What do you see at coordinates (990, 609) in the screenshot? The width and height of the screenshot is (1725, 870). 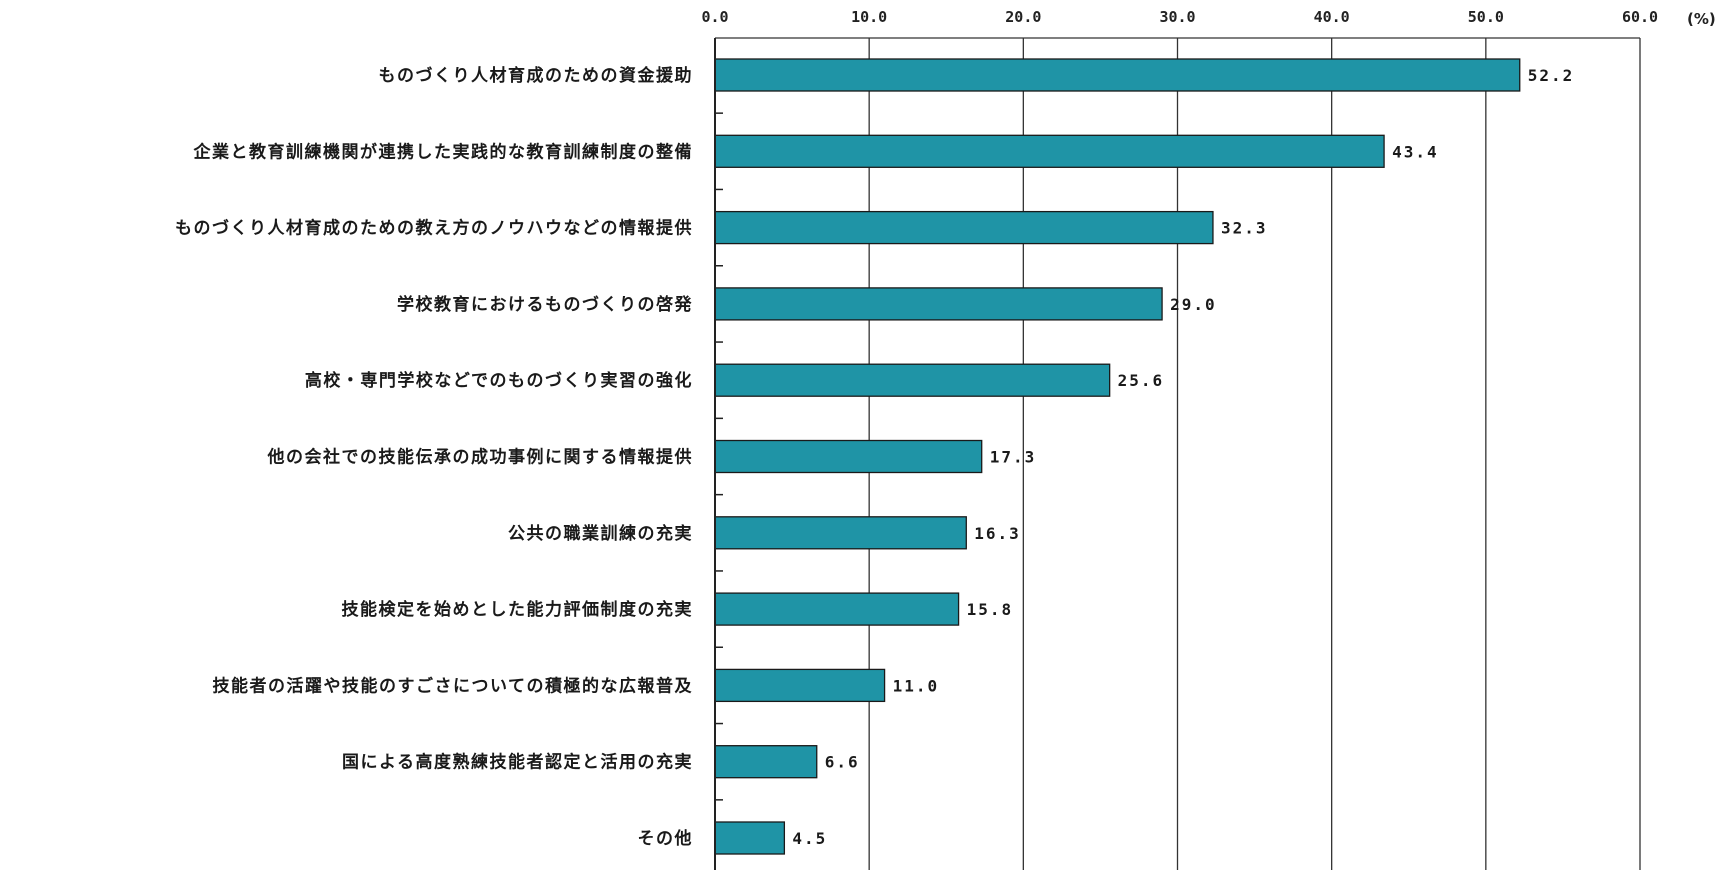 I see `value-label: 15.8` at bounding box center [990, 609].